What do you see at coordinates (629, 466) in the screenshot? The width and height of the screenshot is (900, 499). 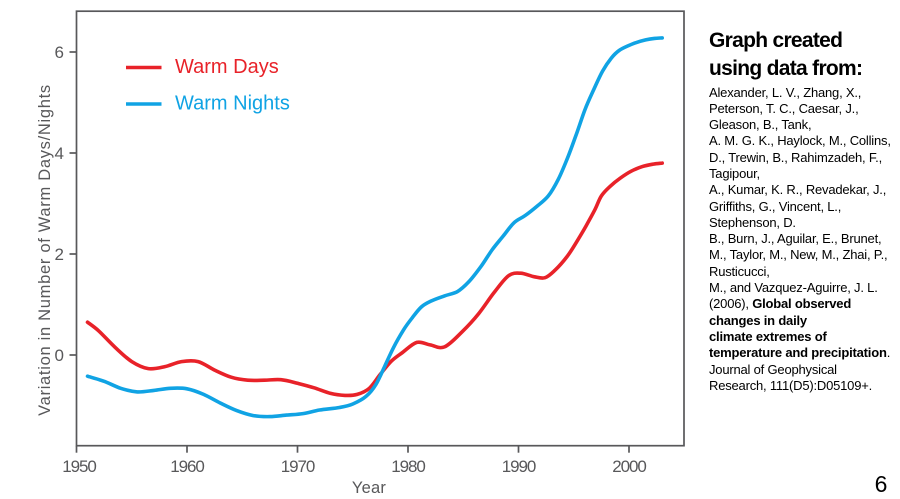 I see `svg-text: 2000` at bounding box center [629, 466].